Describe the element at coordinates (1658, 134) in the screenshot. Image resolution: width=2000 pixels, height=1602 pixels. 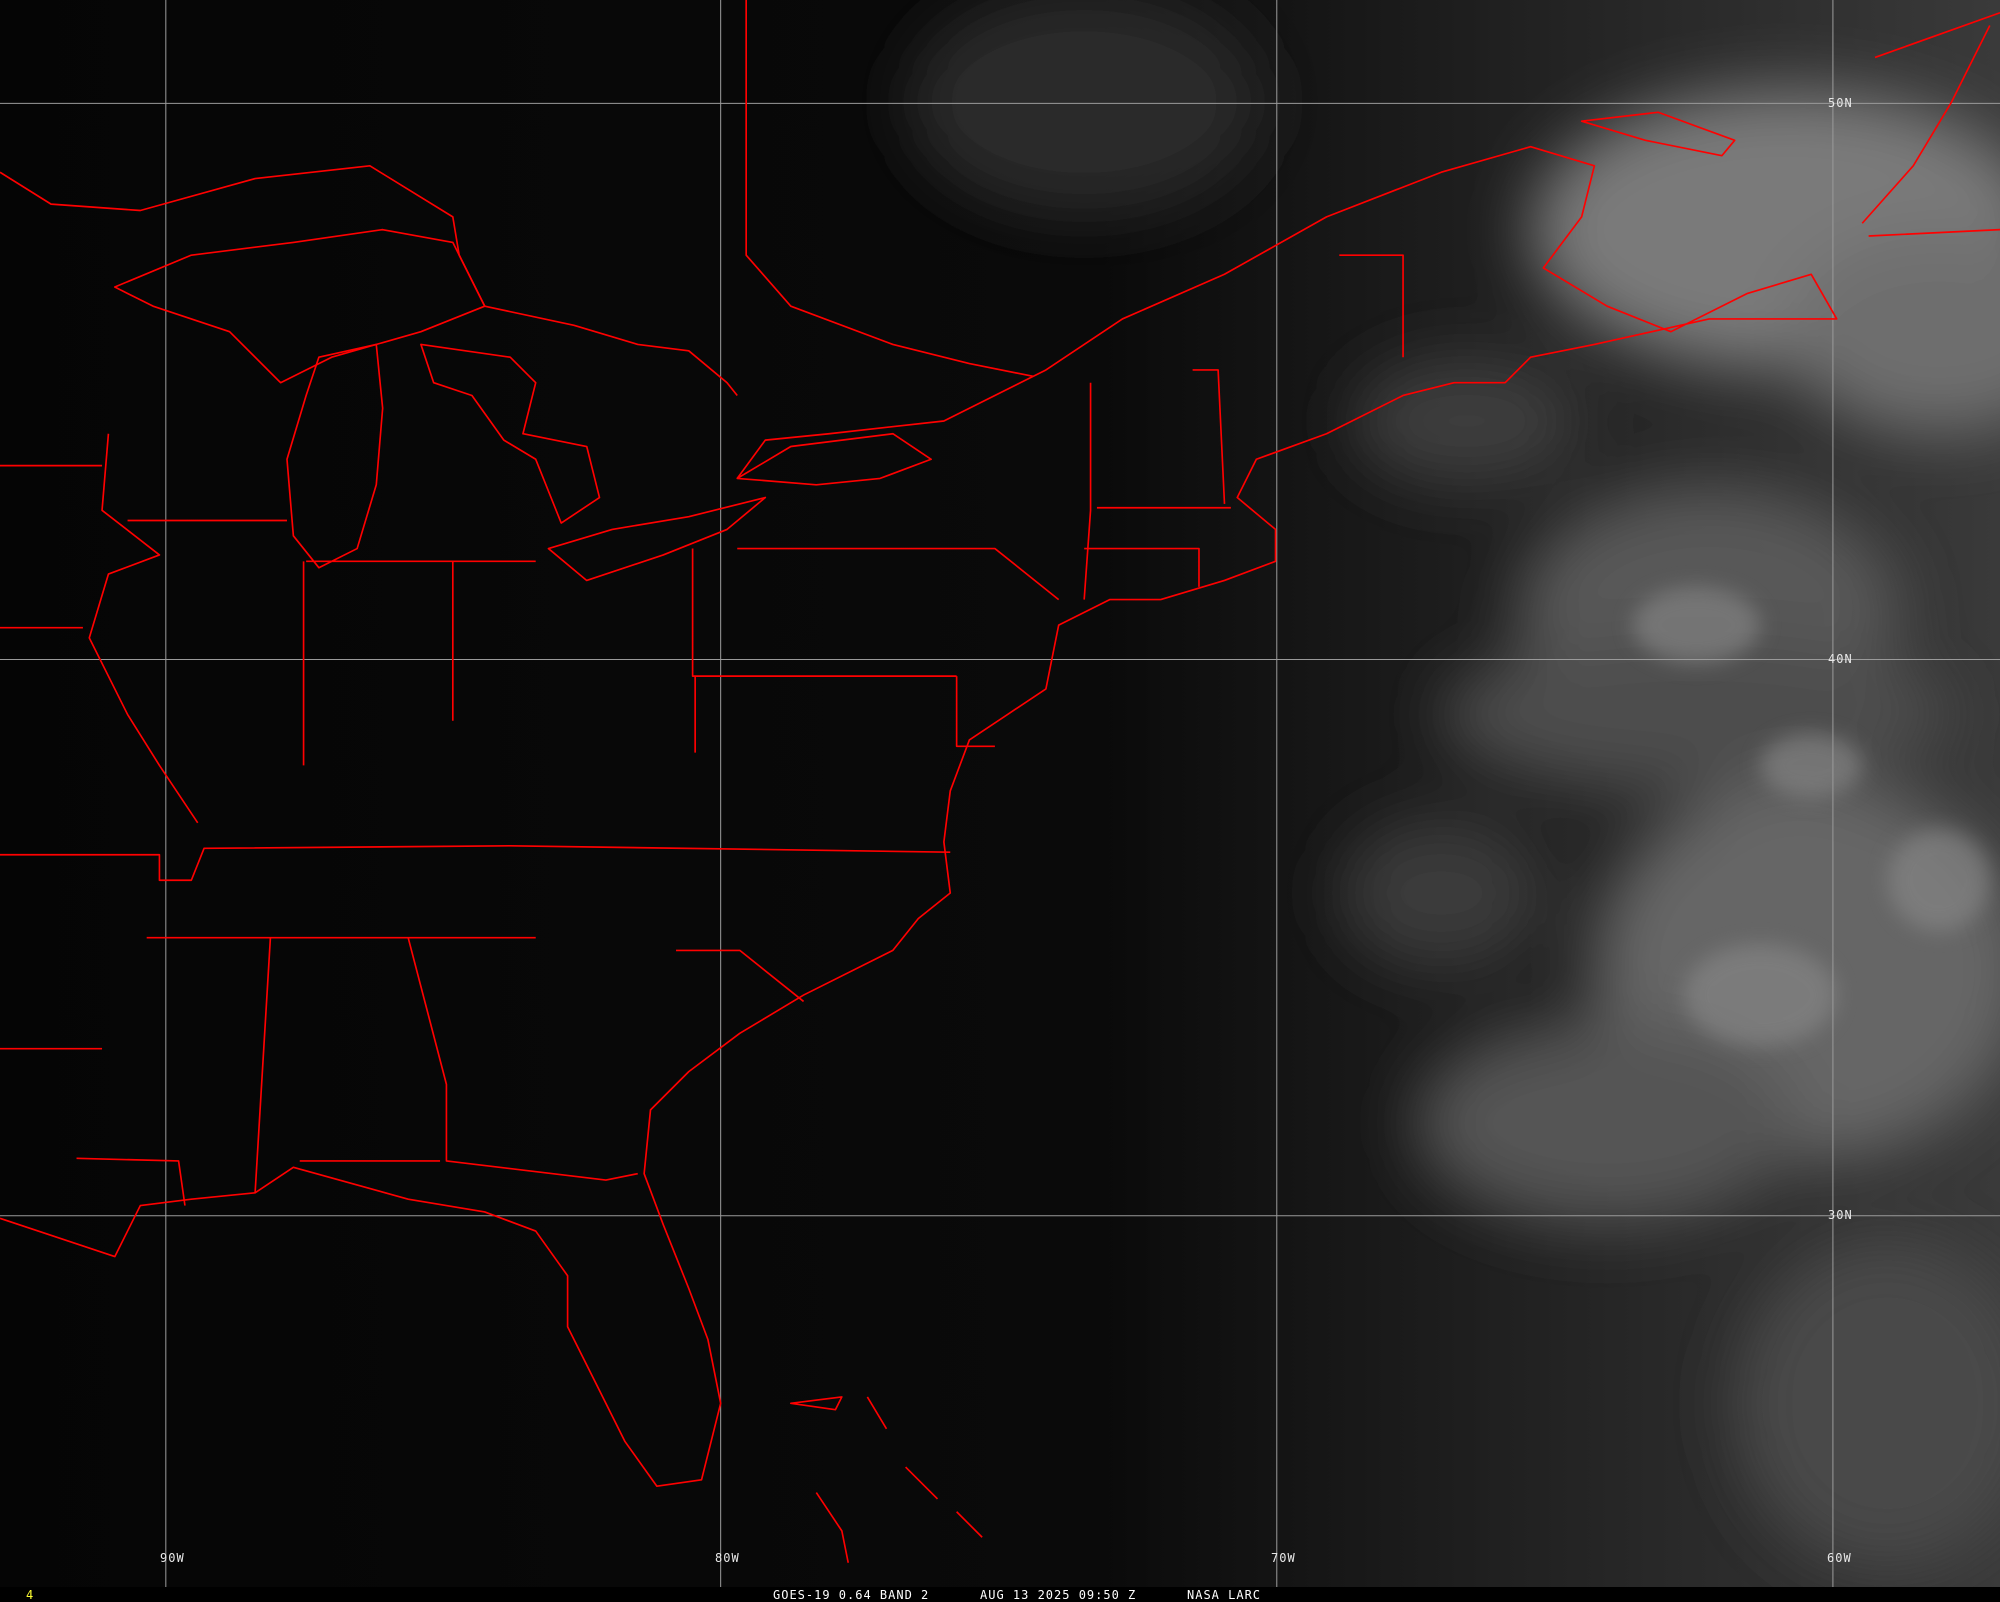
I see `newfoundland` at that location.